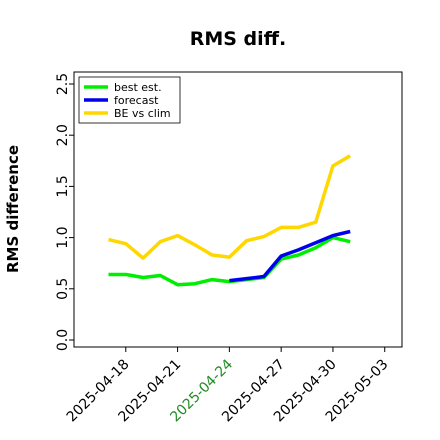 The height and width of the screenshot is (440, 440). Describe the element at coordinates (142, 113) in the screenshot. I see `legend-label: BE vs clim` at that location.